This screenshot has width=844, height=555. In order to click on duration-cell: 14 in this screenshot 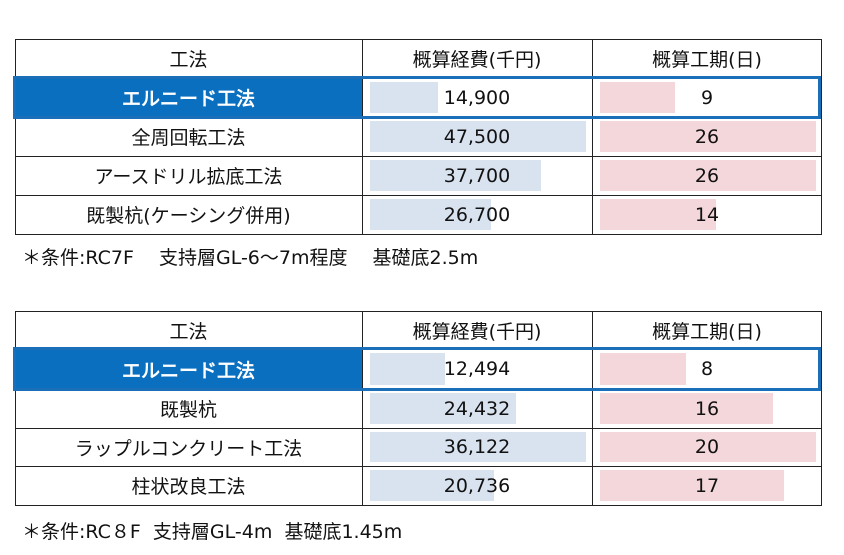, I will do `click(707, 214)`.